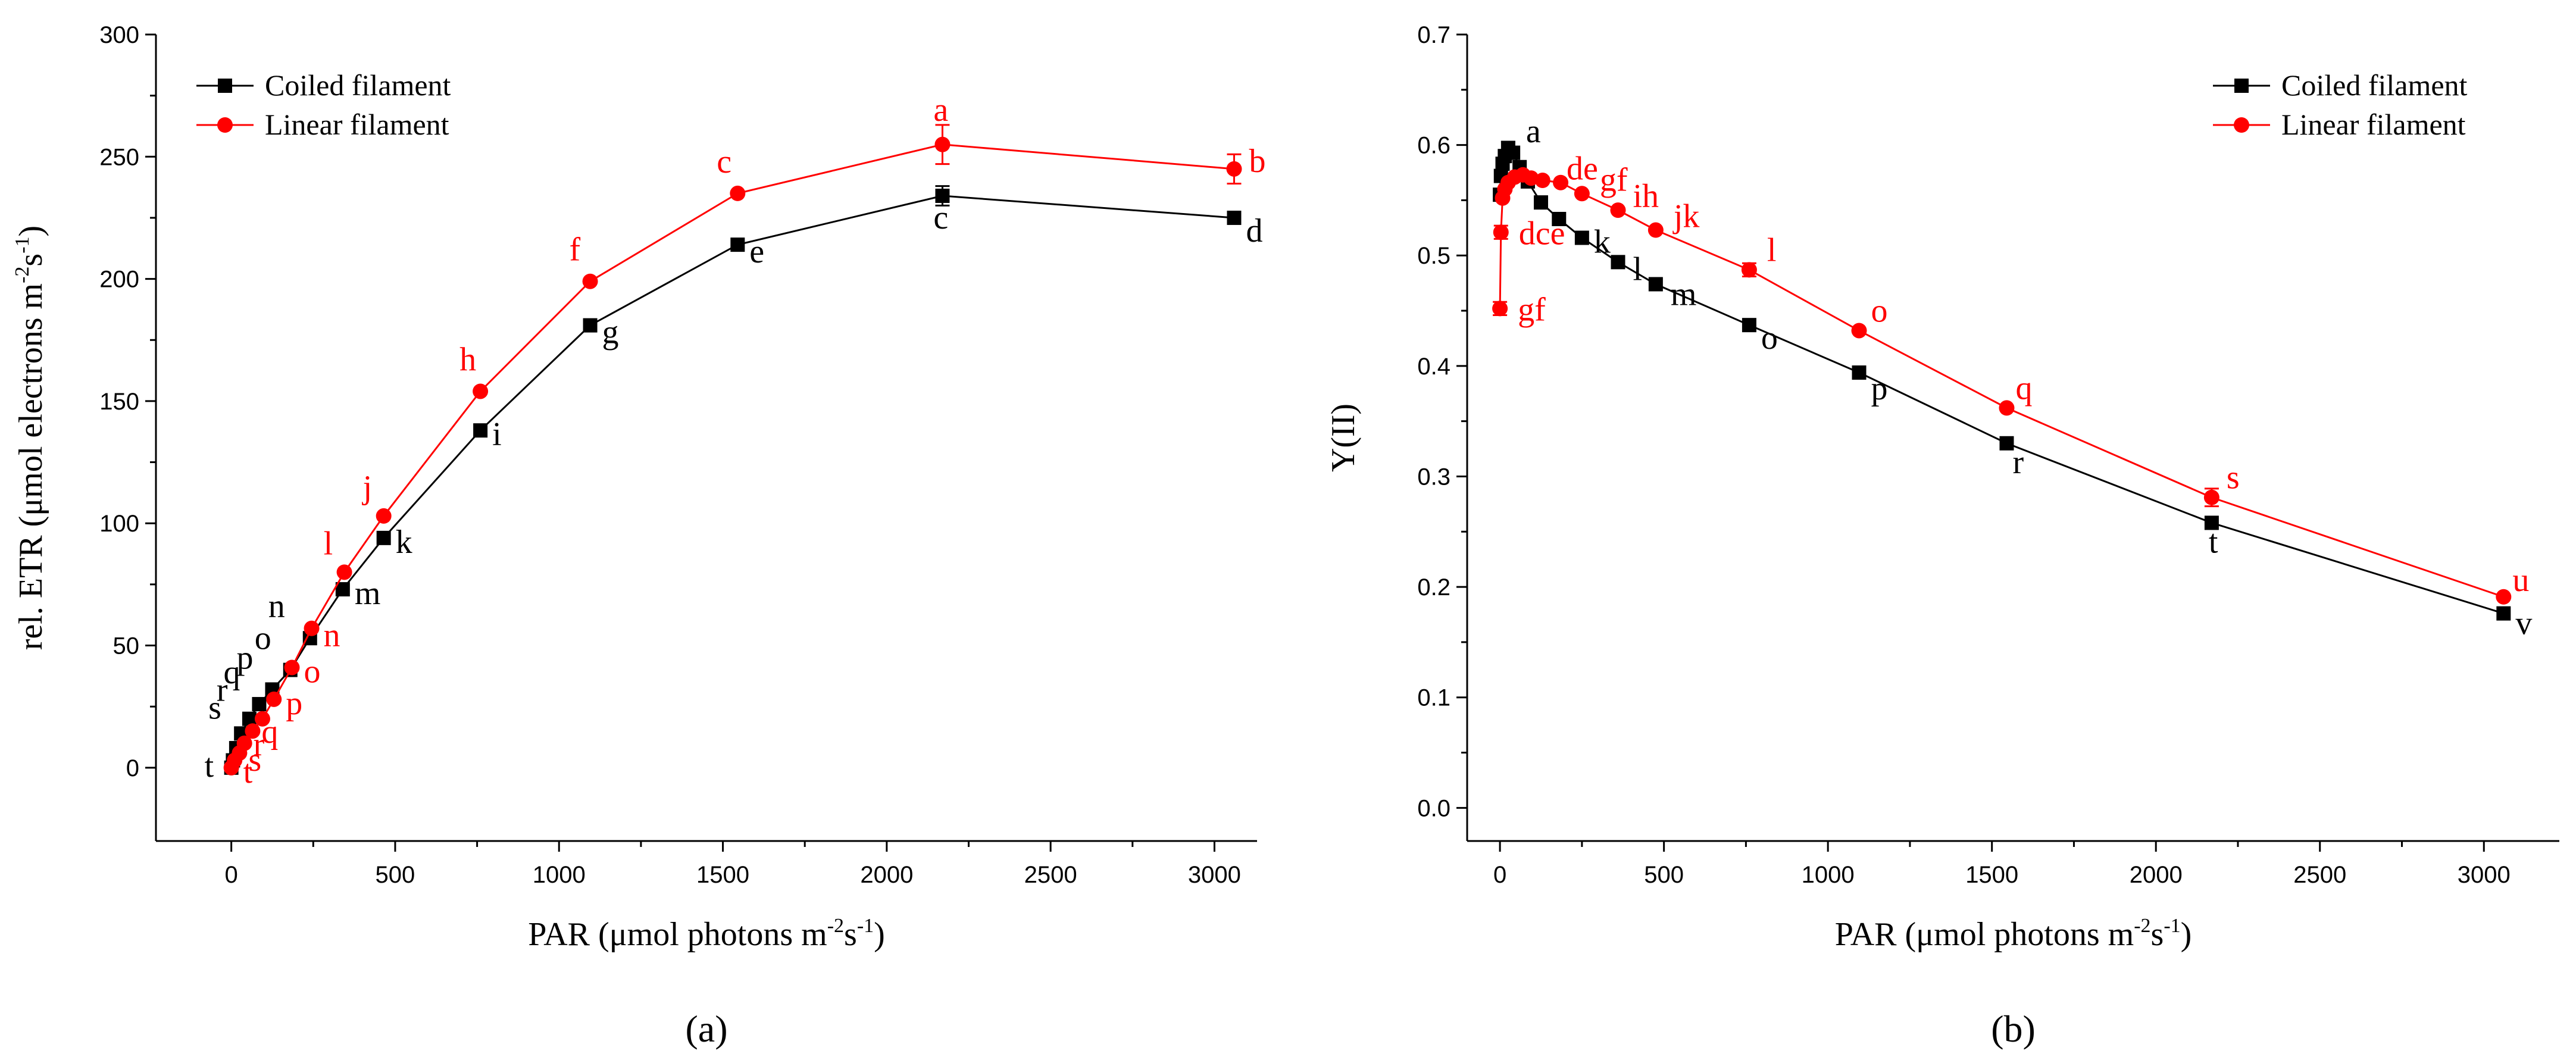  Describe the element at coordinates (2013, 1029) in the screenshot. I see `panel-caption: (b)` at that location.